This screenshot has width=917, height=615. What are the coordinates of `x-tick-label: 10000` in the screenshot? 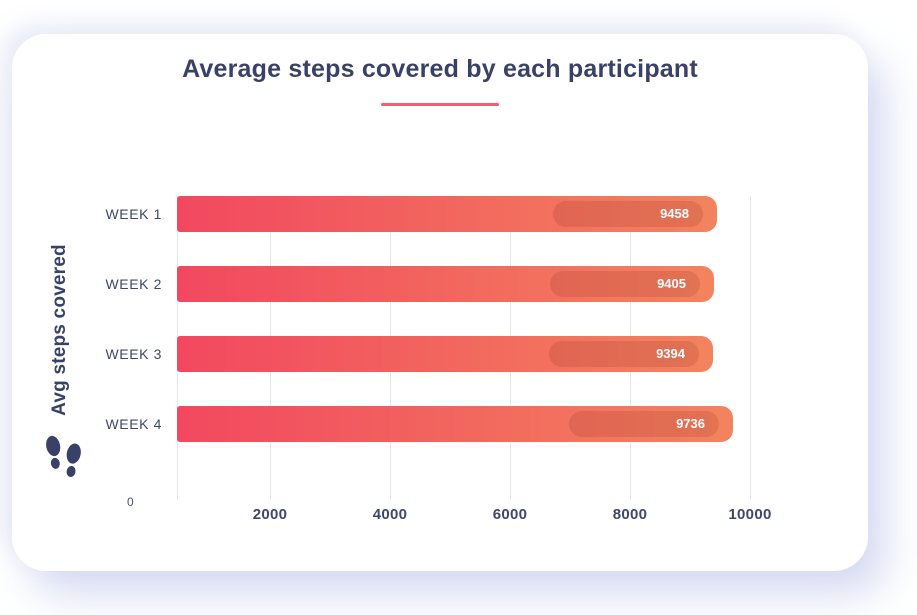 It's located at (750, 514).